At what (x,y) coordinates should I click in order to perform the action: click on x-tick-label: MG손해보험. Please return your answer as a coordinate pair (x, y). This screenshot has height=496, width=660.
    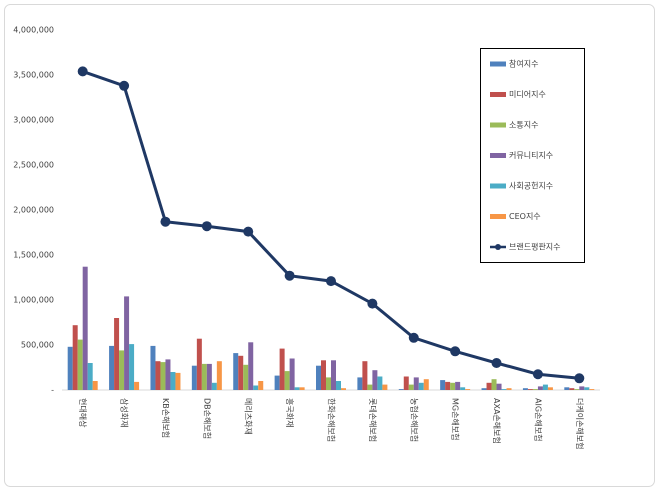
    Looking at the image, I should click on (456, 419).